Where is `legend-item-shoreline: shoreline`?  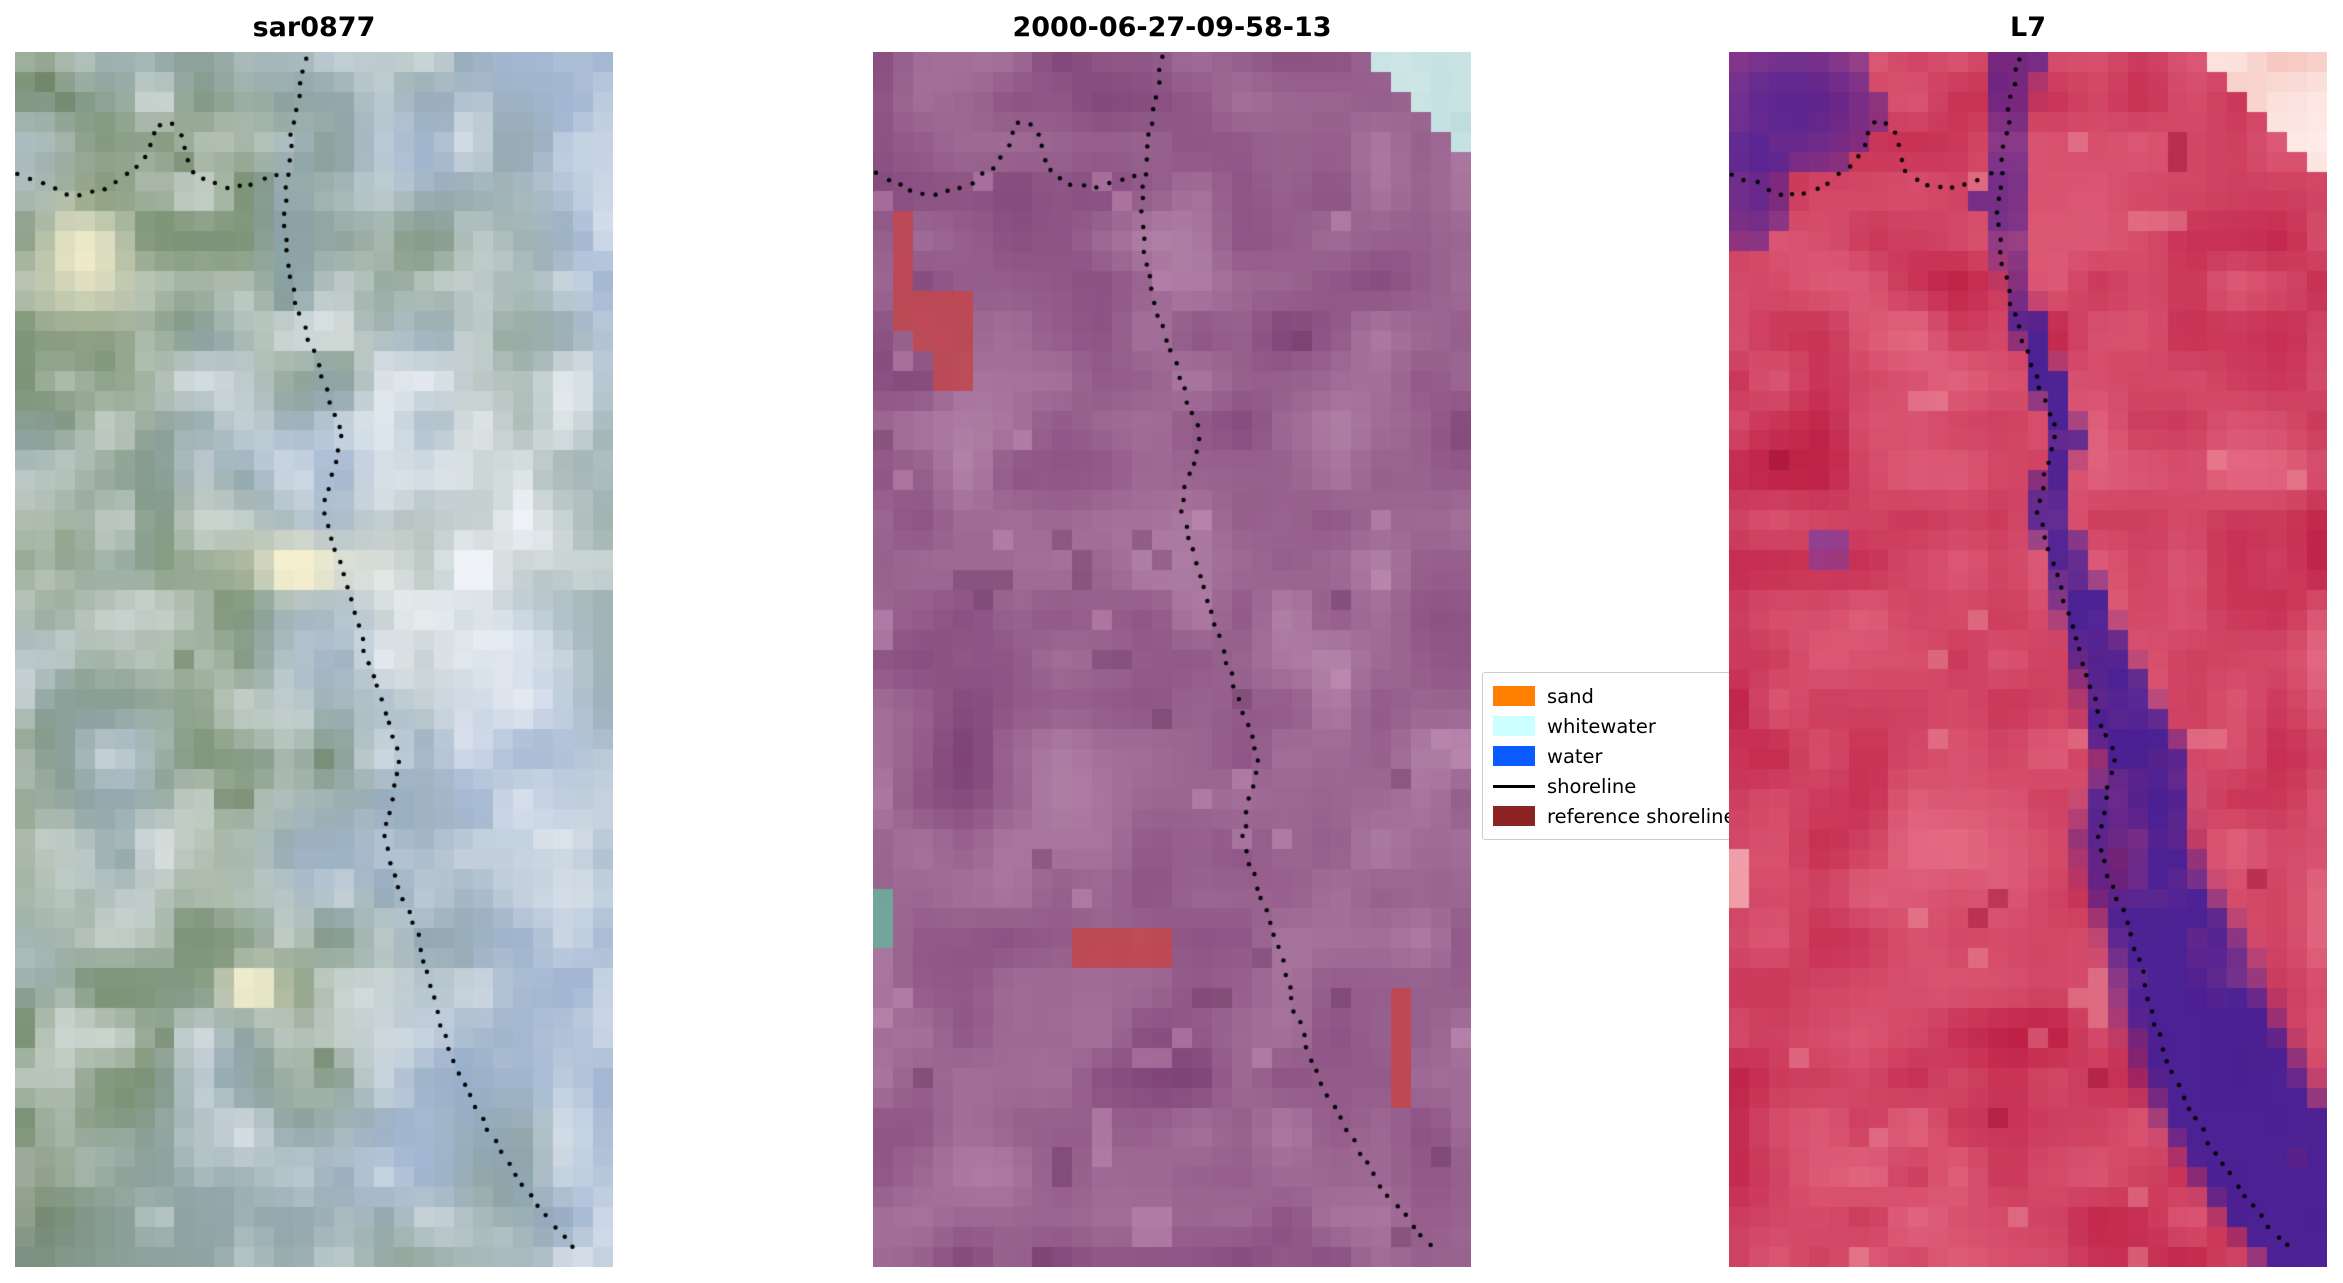
legend-item-shoreline: shoreline is located at coordinates (1611, 786).